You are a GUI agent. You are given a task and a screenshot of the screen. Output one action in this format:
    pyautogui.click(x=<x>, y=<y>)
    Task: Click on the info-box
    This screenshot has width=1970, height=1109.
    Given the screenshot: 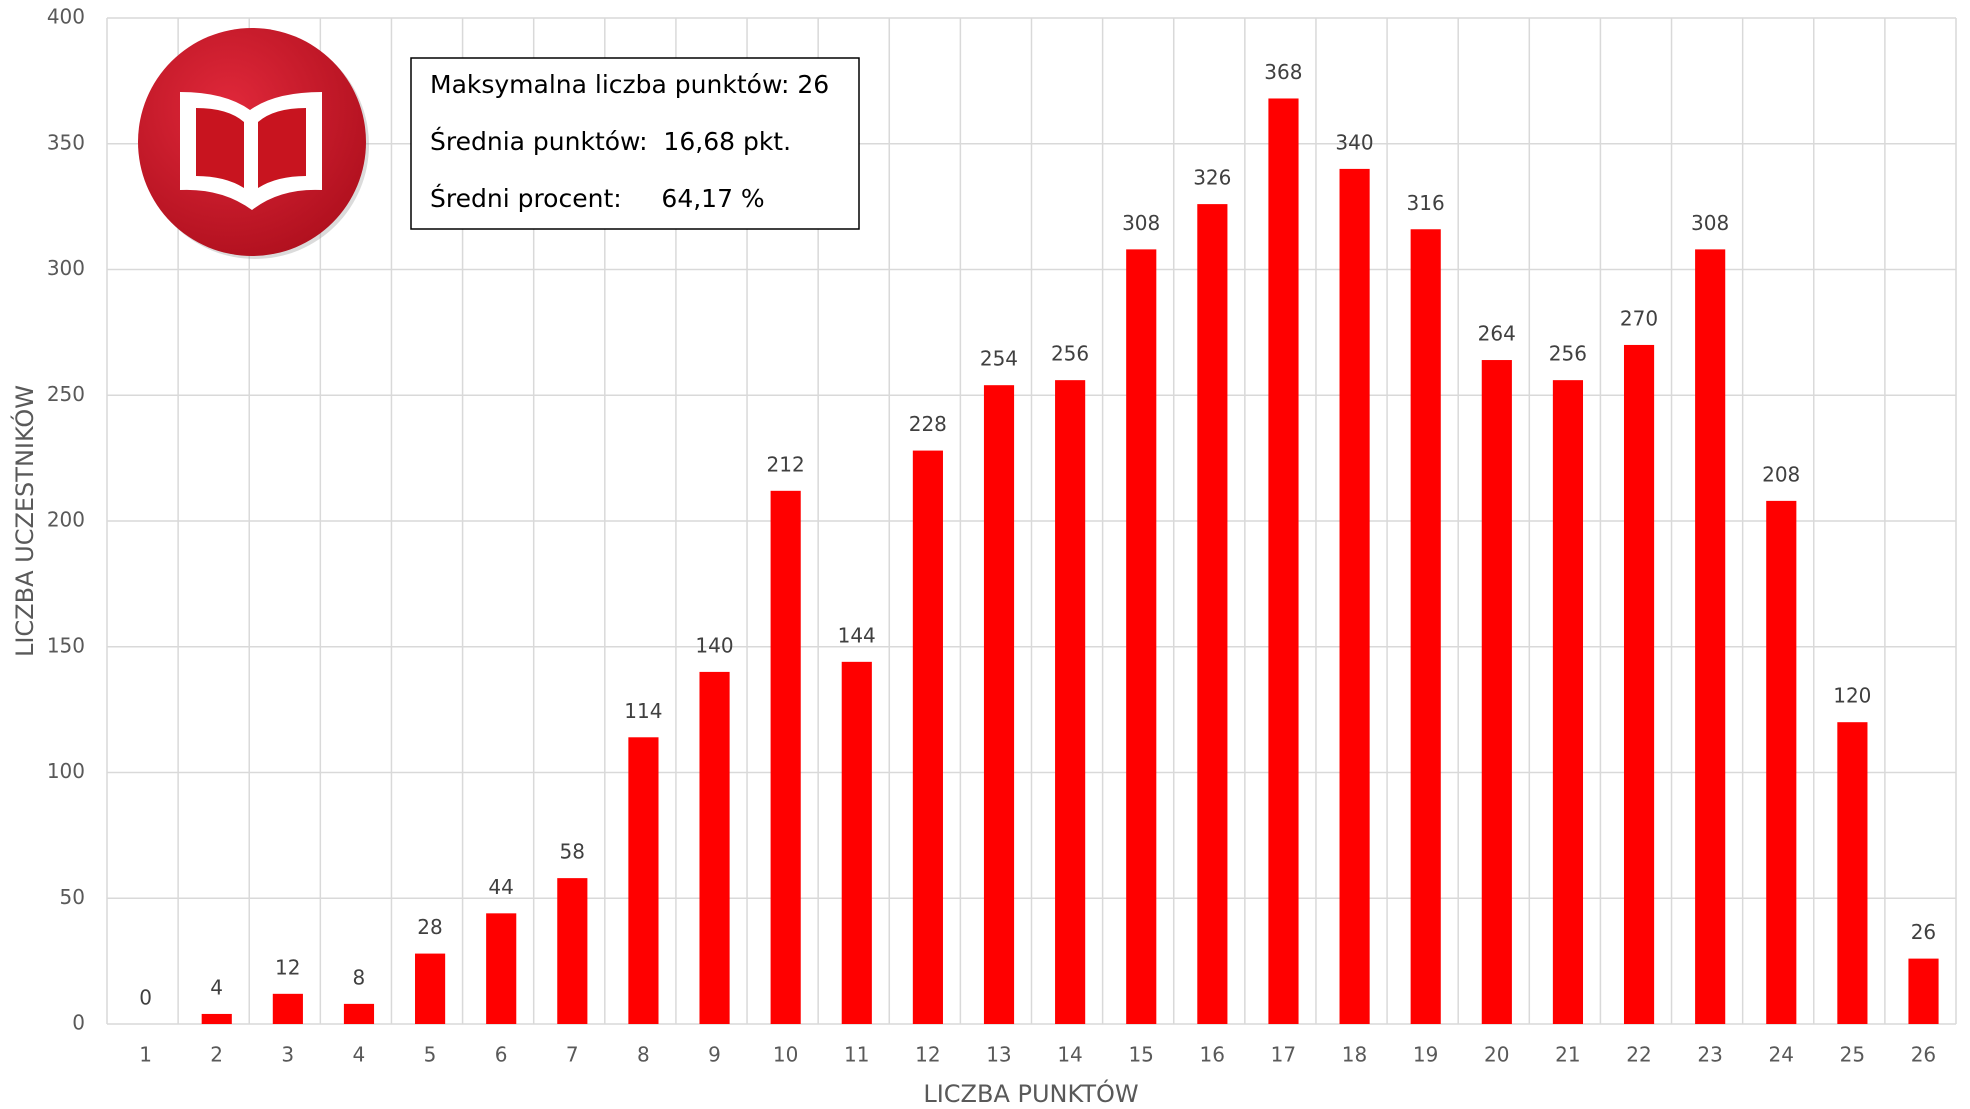 What is the action you would take?
    pyautogui.click(x=635, y=143)
    